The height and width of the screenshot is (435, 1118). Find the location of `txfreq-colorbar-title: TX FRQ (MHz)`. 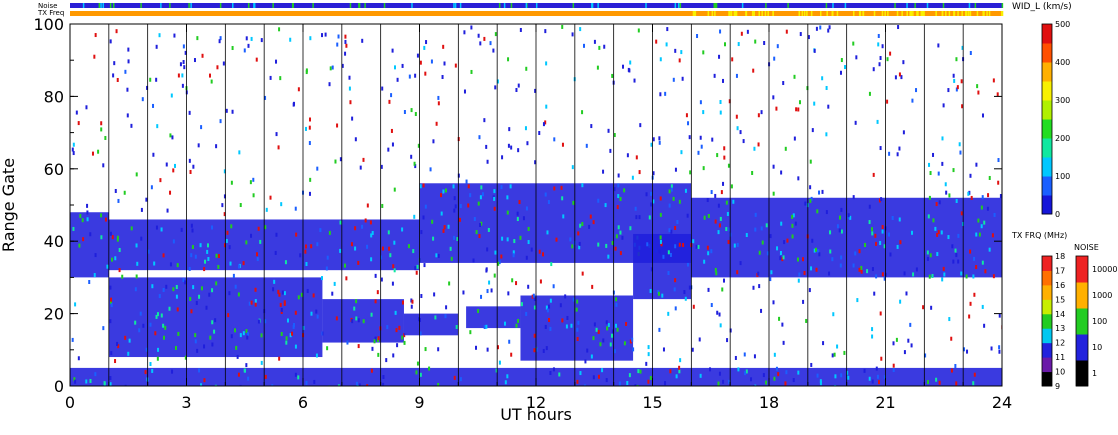

txfreq-colorbar-title: TX FRQ (MHz) is located at coordinates (1039, 235).